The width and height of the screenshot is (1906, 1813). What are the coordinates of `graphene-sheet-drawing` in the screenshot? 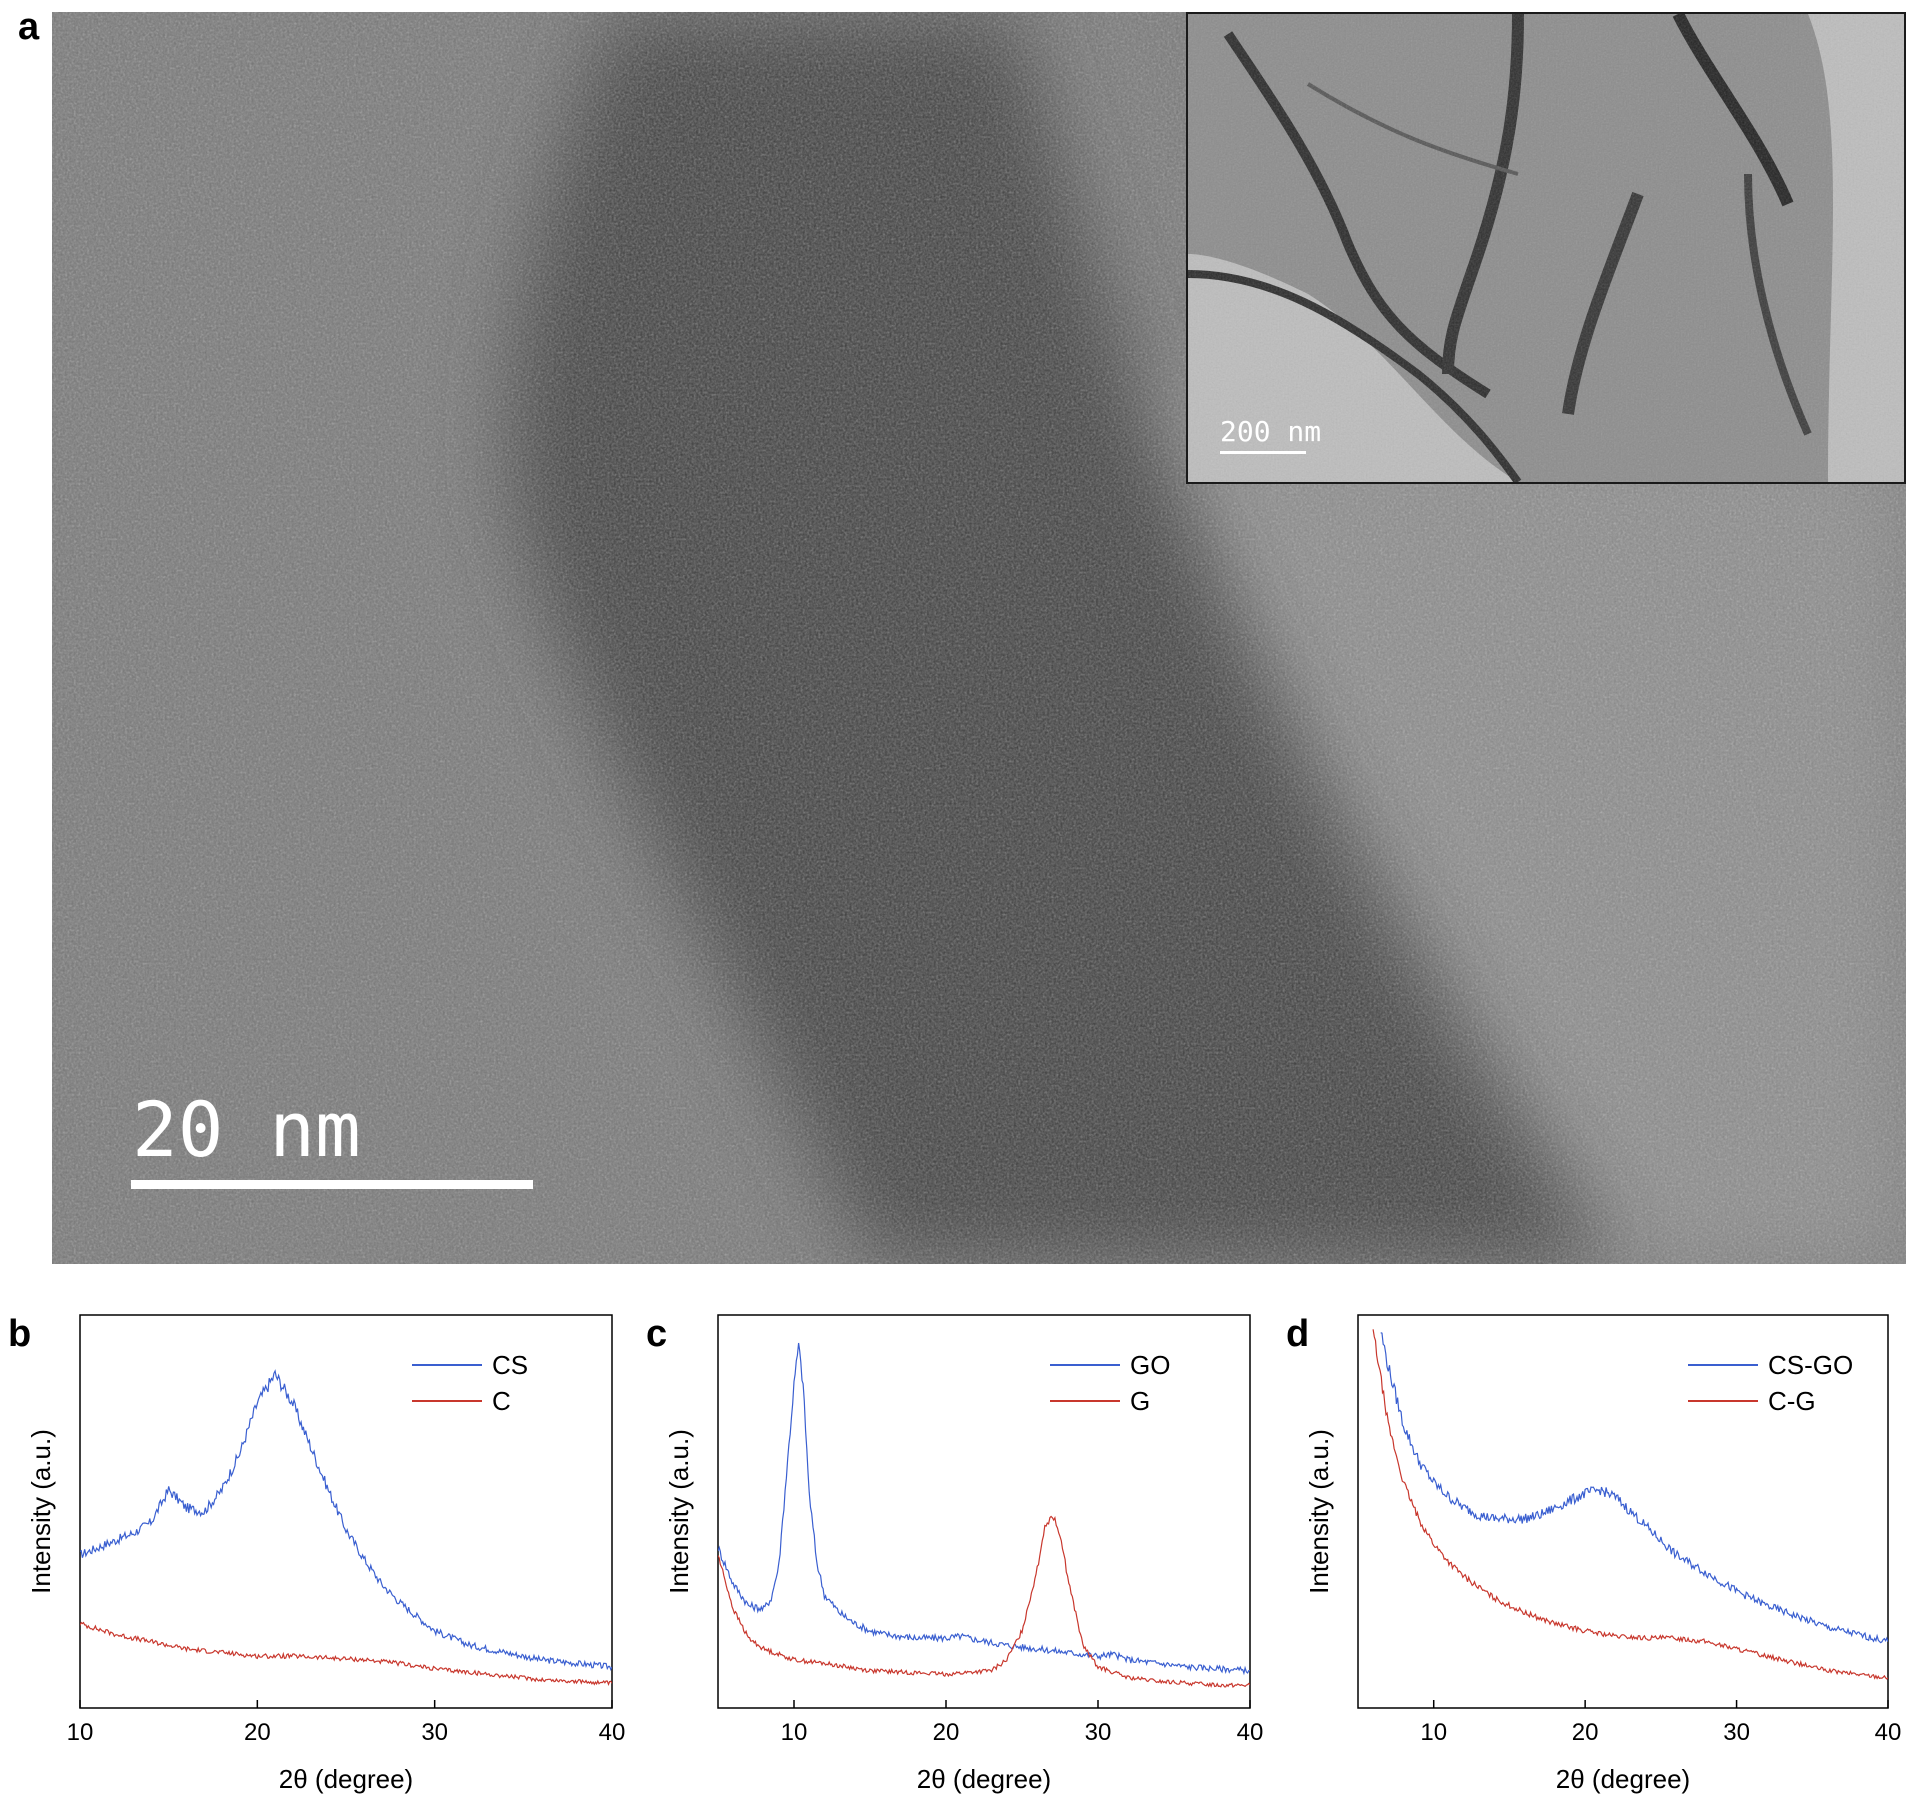 It's located at (1546, 248).